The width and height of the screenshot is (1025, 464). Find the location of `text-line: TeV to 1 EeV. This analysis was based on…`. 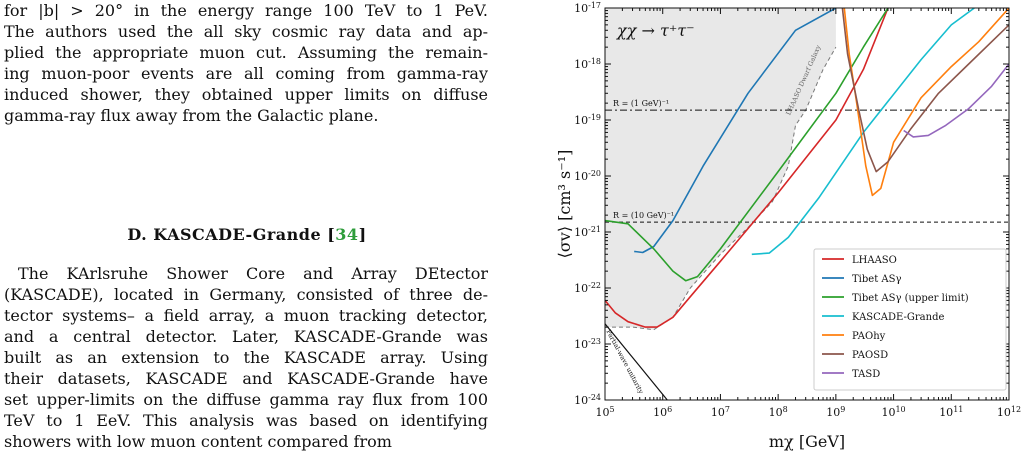

text-line: TeV to 1 EeV. This analysis was based on… is located at coordinates (246, 420).